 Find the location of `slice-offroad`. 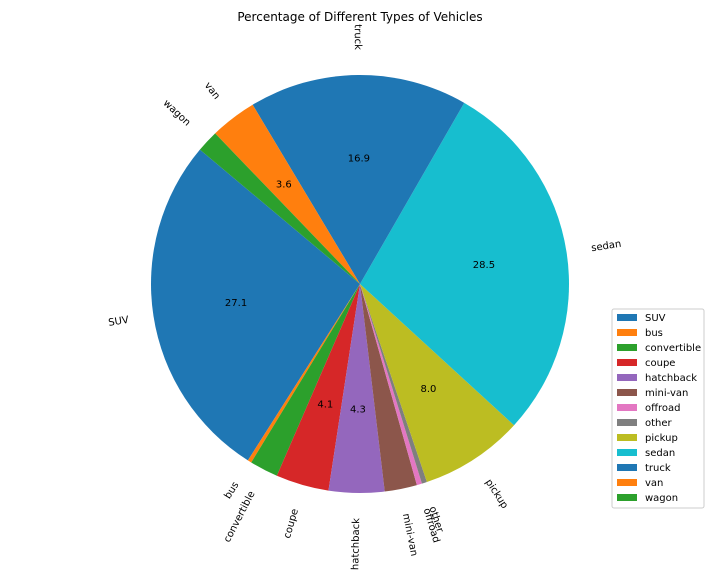

slice-offroad is located at coordinates (391, 385).